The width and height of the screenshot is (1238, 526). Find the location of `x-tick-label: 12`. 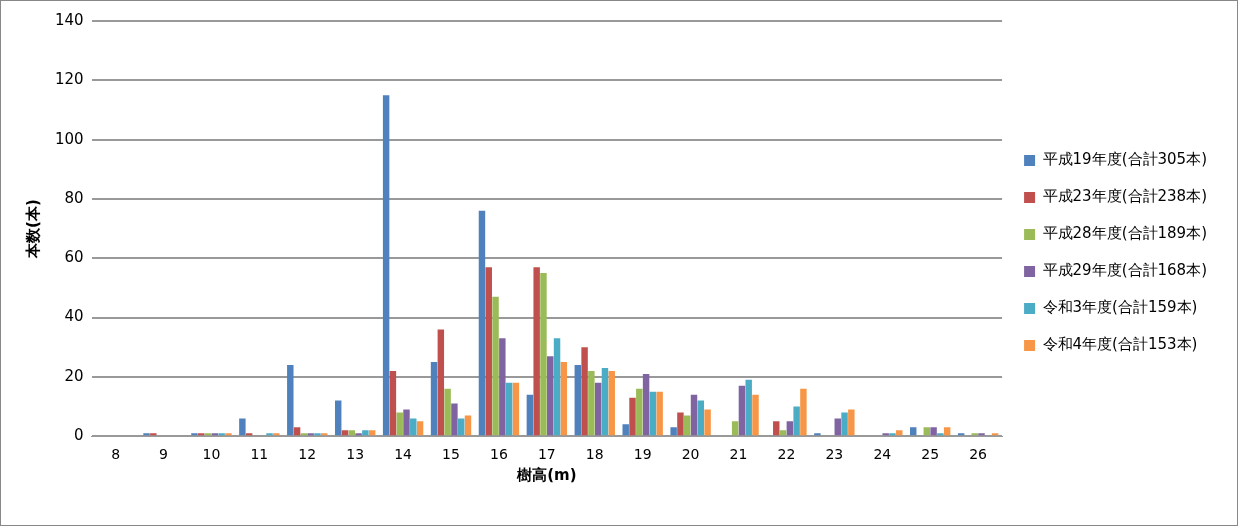

x-tick-label: 12 is located at coordinates (307, 454).